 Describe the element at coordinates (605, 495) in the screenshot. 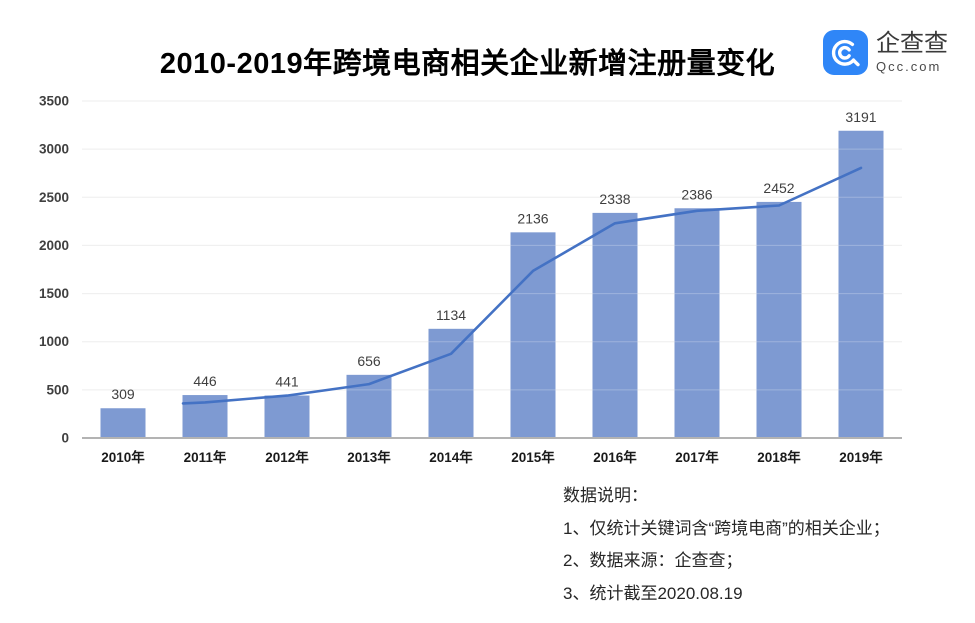

I see `notes-heading: 数据说明：` at that location.